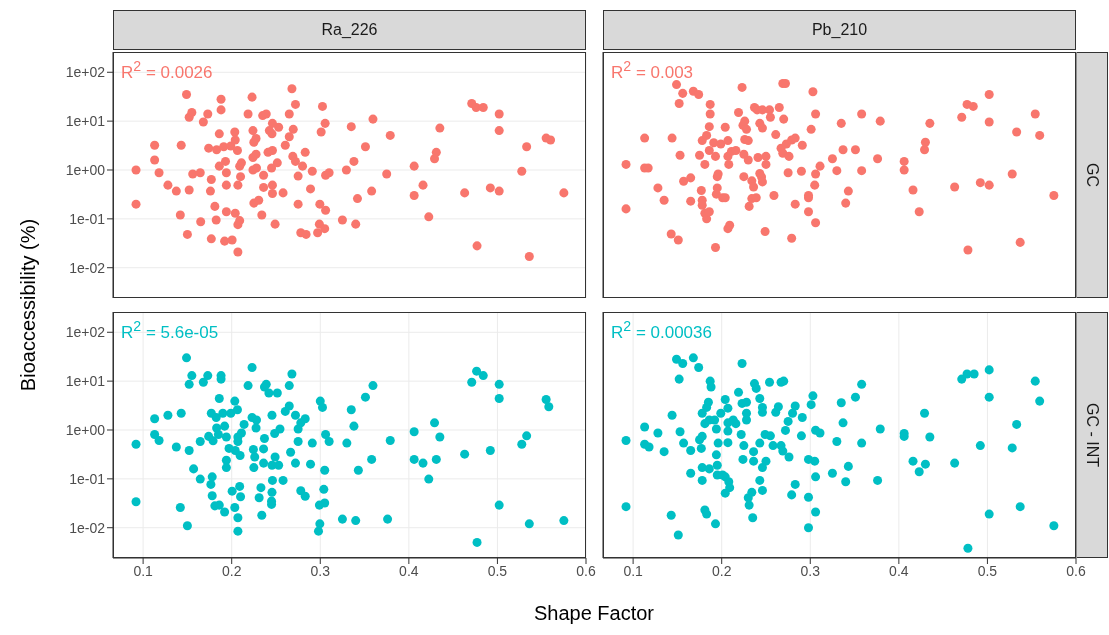 The height and width of the screenshot is (635, 1109). I want to click on annotation: R$^{2}$ = 0.00036, so click(661, 330).